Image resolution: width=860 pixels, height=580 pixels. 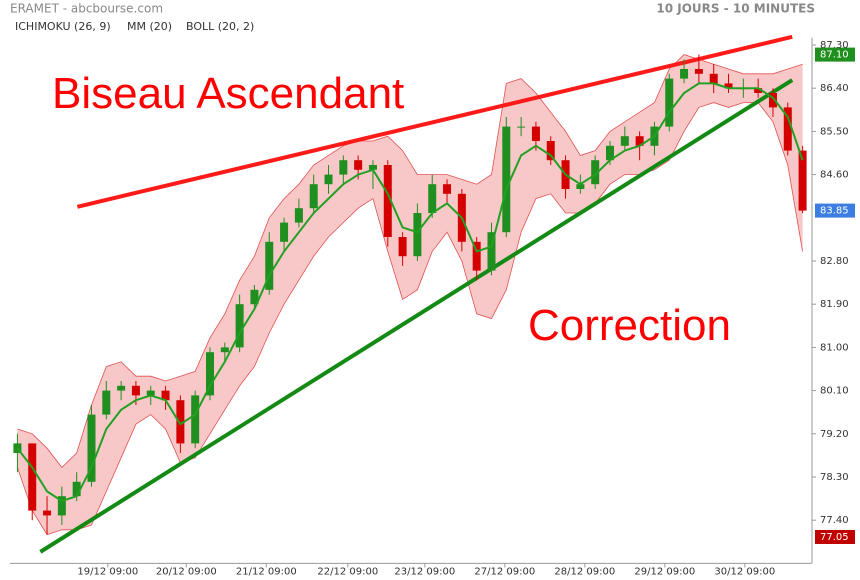 I want to click on x-tick-label: 27/12 09:00, so click(x=504, y=571).